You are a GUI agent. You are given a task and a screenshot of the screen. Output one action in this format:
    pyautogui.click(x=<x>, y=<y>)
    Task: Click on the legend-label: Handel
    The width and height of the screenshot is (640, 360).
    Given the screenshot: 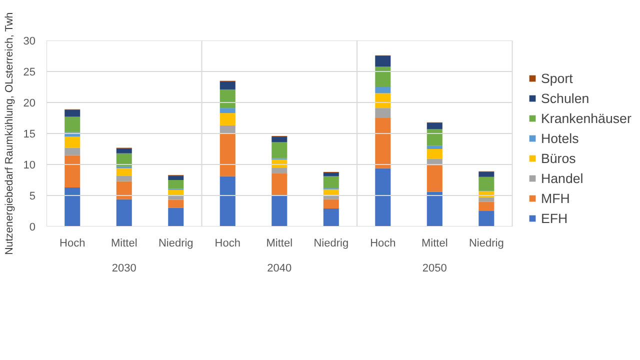 What is the action you would take?
    pyautogui.click(x=562, y=178)
    